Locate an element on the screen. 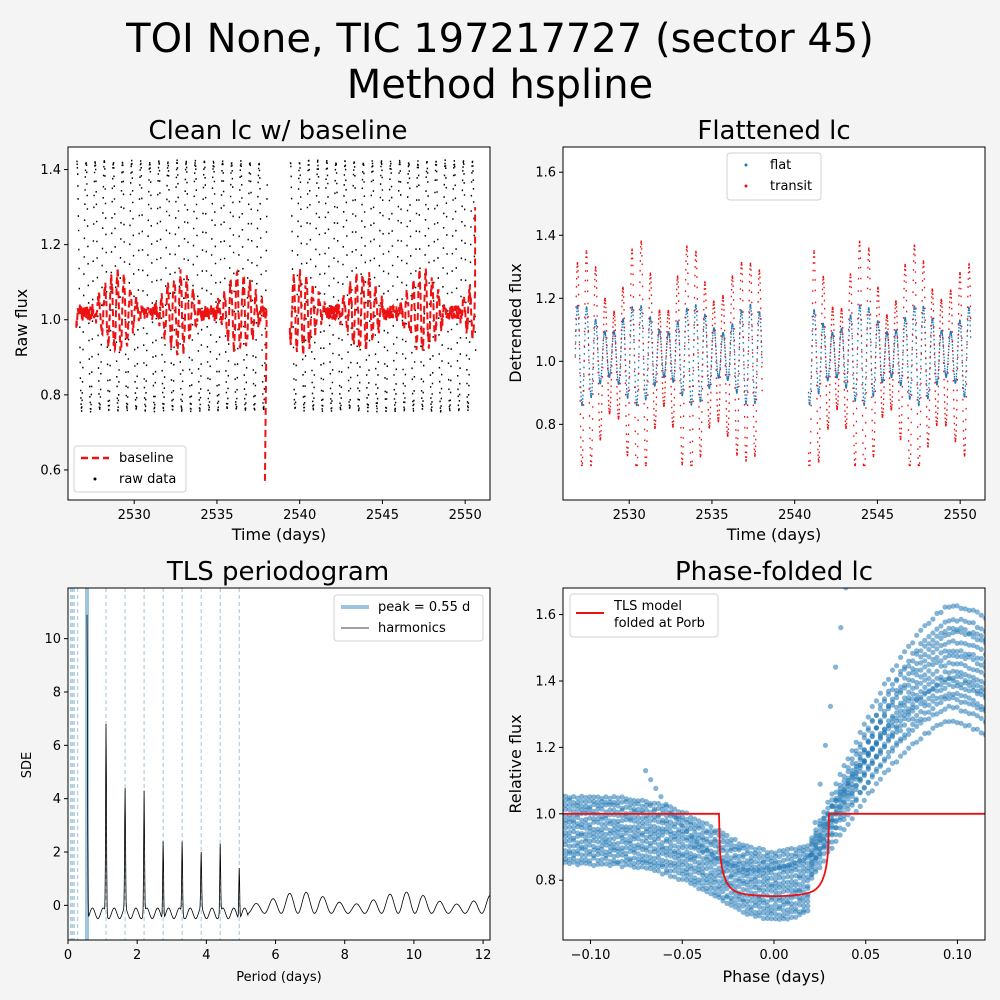  x-axis-label: Period (days) is located at coordinates (279, 977).